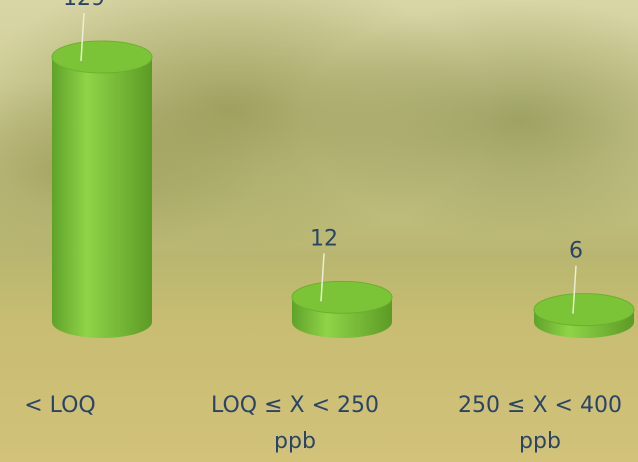 The width and height of the screenshot is (638, 462). What do you see at coordinates (294, 423) in the screenshot?
I see `x-tick-label: LOQ ≤ X < 250 ppb` at bounding box center [294, 423].